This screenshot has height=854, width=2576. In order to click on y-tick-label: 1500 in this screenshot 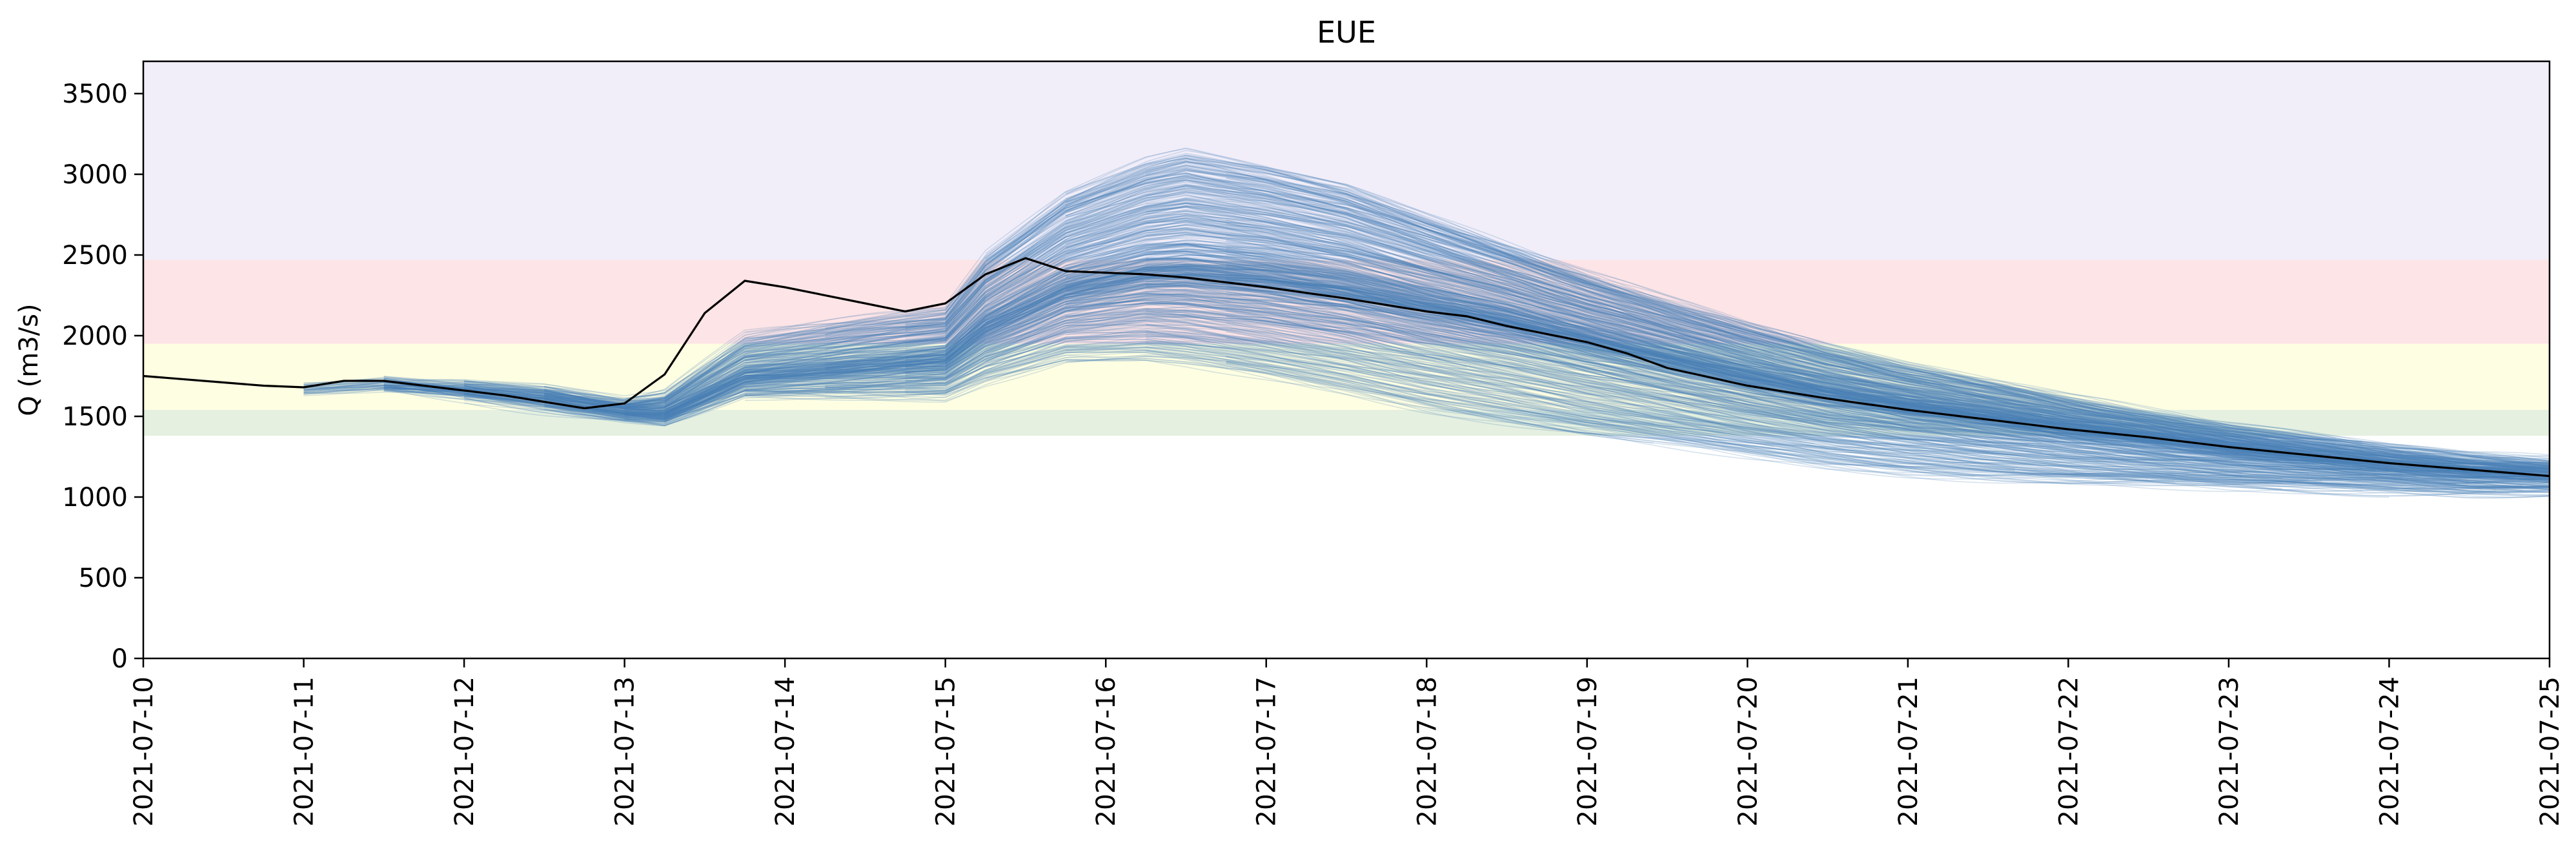, I will do `click(95, 417)`.